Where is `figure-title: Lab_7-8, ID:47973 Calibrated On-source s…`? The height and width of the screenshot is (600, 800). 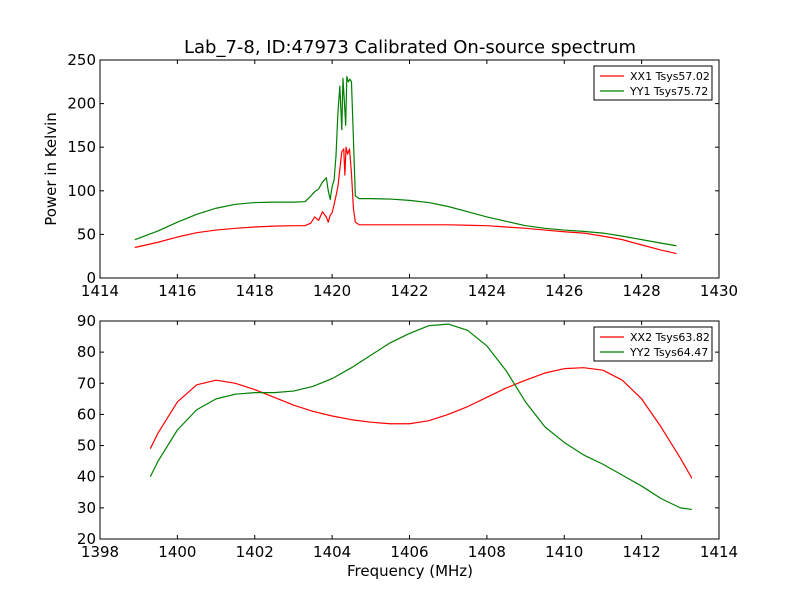 figure-title: Lab_7-8, ID:47973 Calibrated On-source s… is located at coordinates (410, 47).